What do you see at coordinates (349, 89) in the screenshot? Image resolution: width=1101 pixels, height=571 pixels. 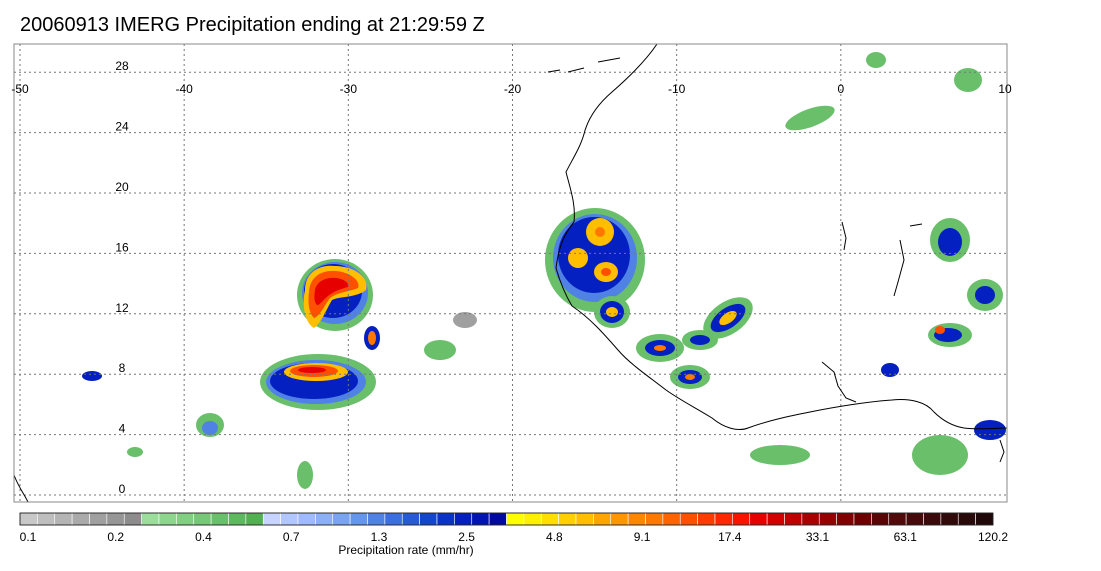 I see `lon-tick-label: -30` at bounding box center [349, 89].